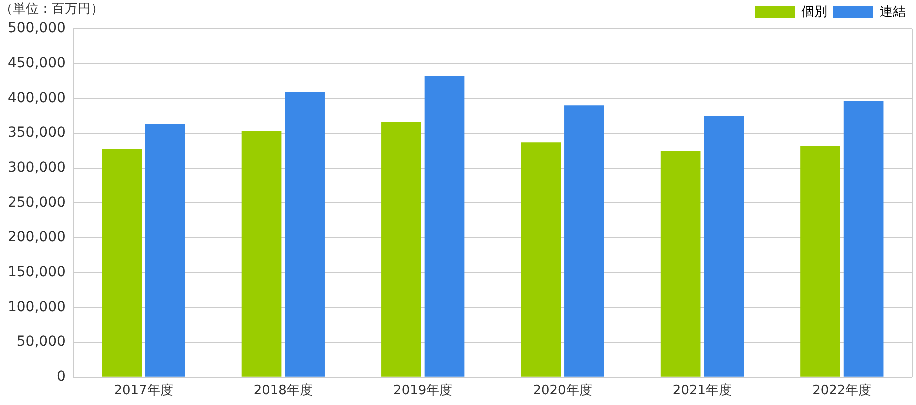 This screenshot has width=916, height=405. Describe the element at coordinates (144, 390) in the screenshot. I see `x-tick-label: 2017年度` at that location.